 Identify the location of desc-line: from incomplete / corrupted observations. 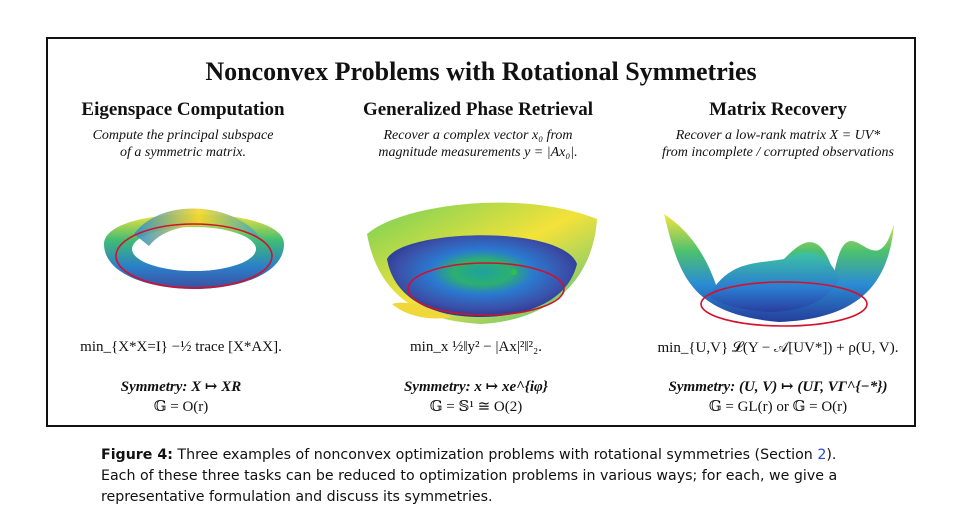
(777, 152).